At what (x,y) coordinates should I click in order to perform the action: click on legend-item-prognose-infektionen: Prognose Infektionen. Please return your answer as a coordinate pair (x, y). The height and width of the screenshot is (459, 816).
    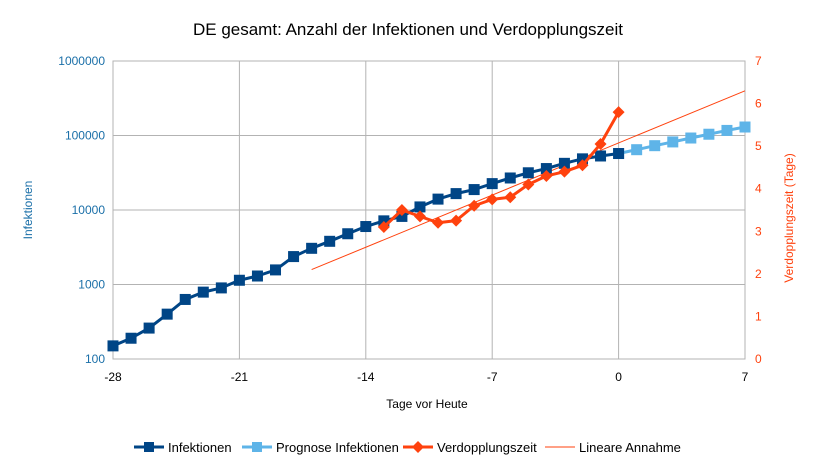
    Looking at the image, I should click on (320, 447).